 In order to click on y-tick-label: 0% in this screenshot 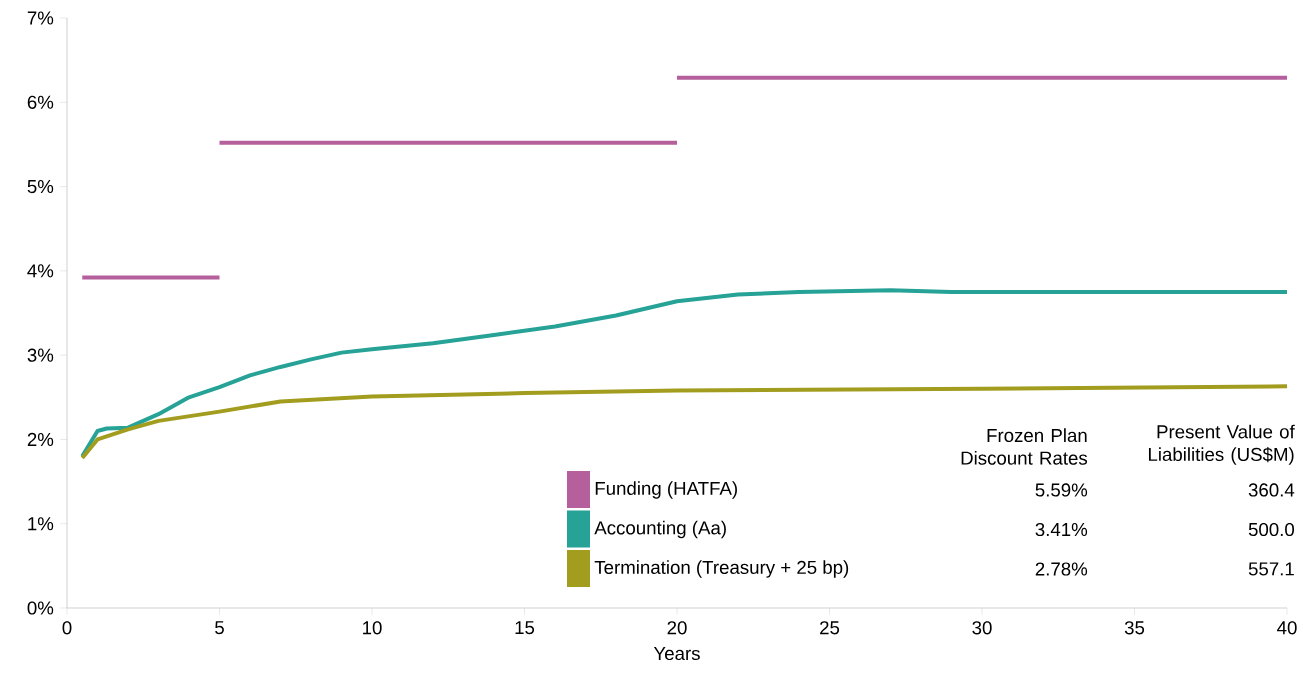, I will do `click(40, 608)`.